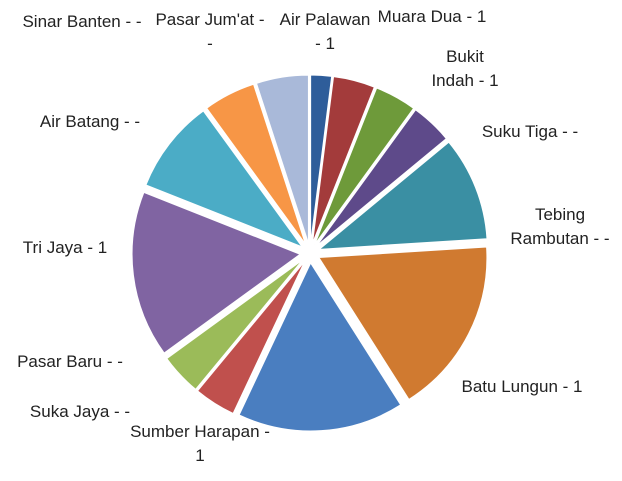  What do you see at coordinates (325, 31) in the screenshot?
I see `slice-label: Air Palawan - 1` at bounding box center [325, 31].